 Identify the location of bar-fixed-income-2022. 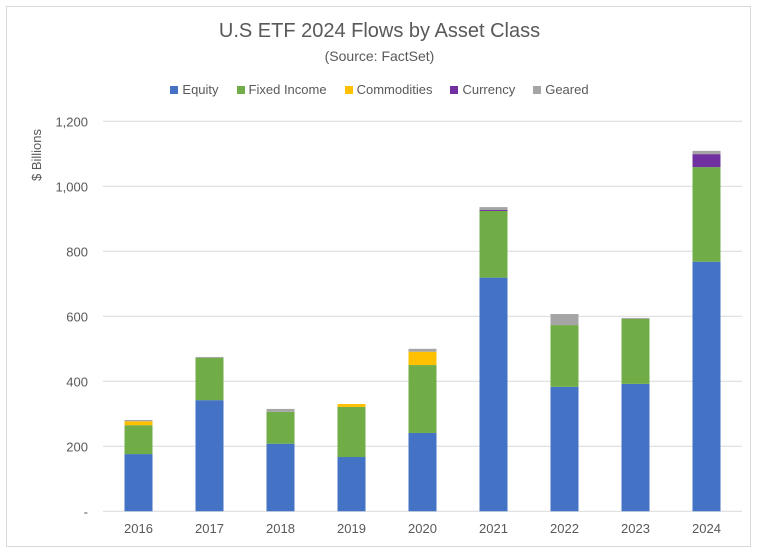
(564, 356).